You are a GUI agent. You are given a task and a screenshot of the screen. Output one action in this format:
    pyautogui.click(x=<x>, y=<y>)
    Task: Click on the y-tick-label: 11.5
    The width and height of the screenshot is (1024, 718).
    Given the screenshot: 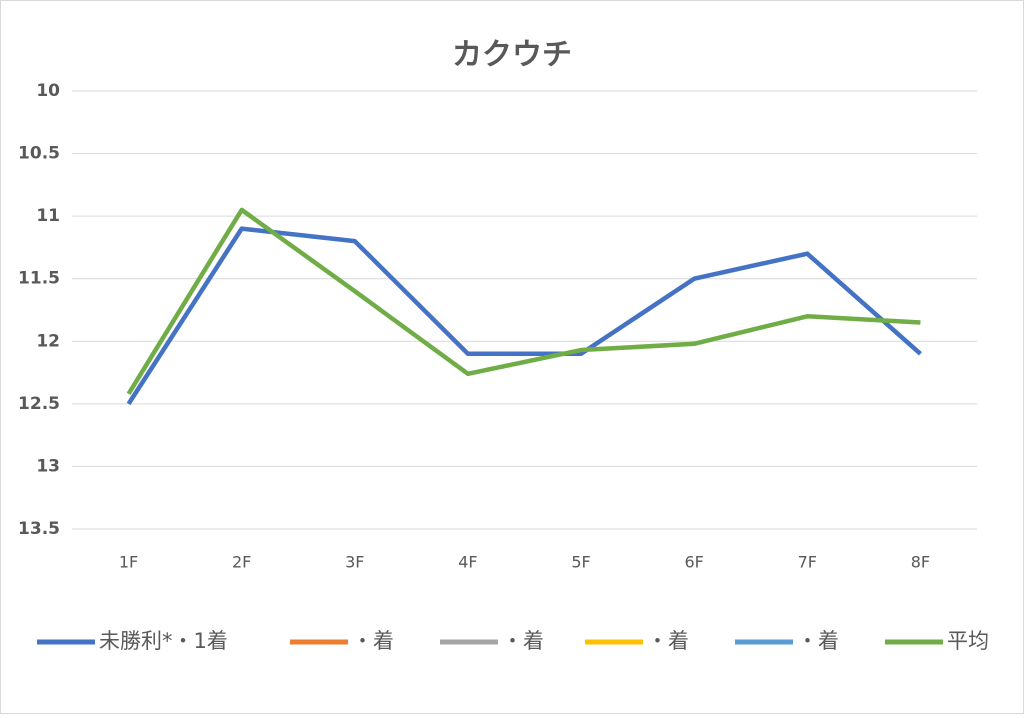 What is the action you would take?
    pyautogui.click(x=39, y=279)
    